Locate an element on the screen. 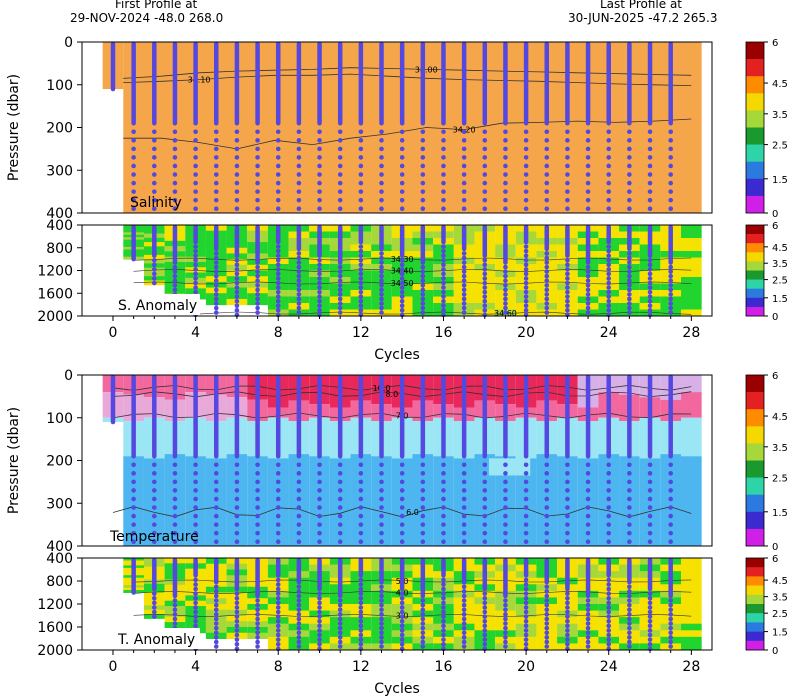 Image resolution: width=800 pixels, height=700 pixels. temperature-cell is located at coordinates (464, 502).